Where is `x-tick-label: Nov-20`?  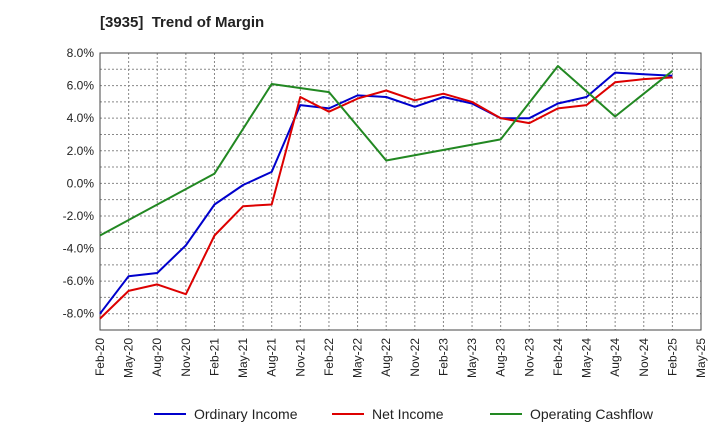 x-tick-label: Nov-20 is located at coordinates (186, 357).